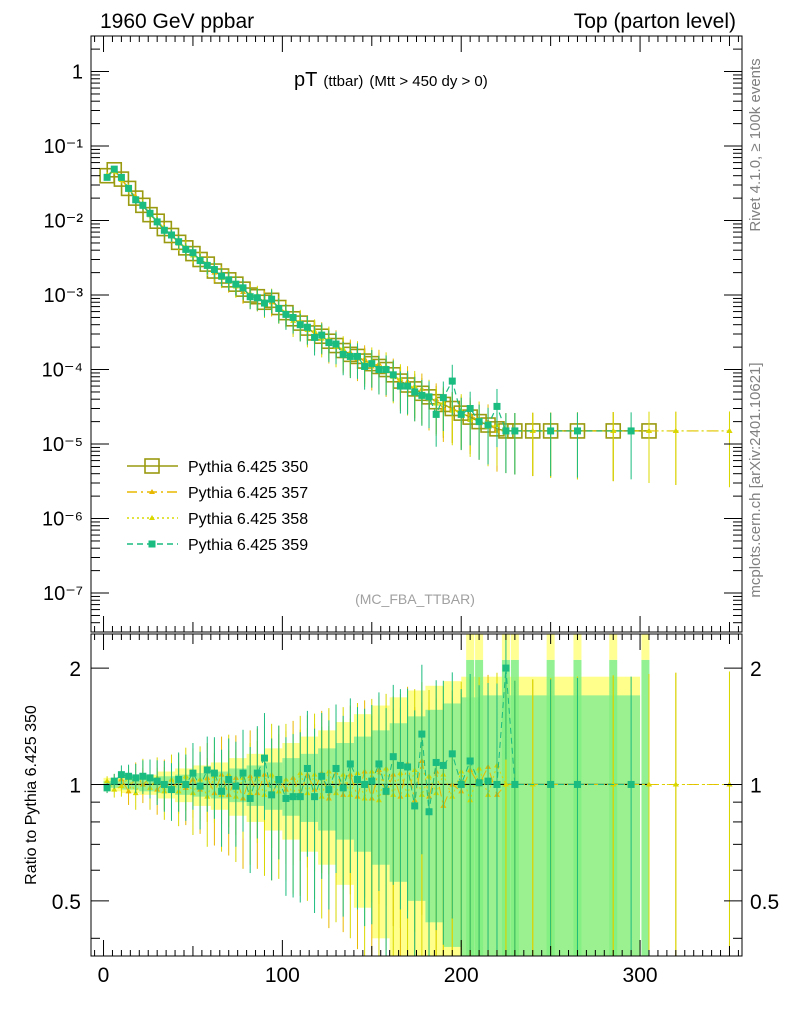 The width and height of the screenshot is (786, 1024). I want to click on main-ytick-label: 10⁻⁴, so click(62, 371).